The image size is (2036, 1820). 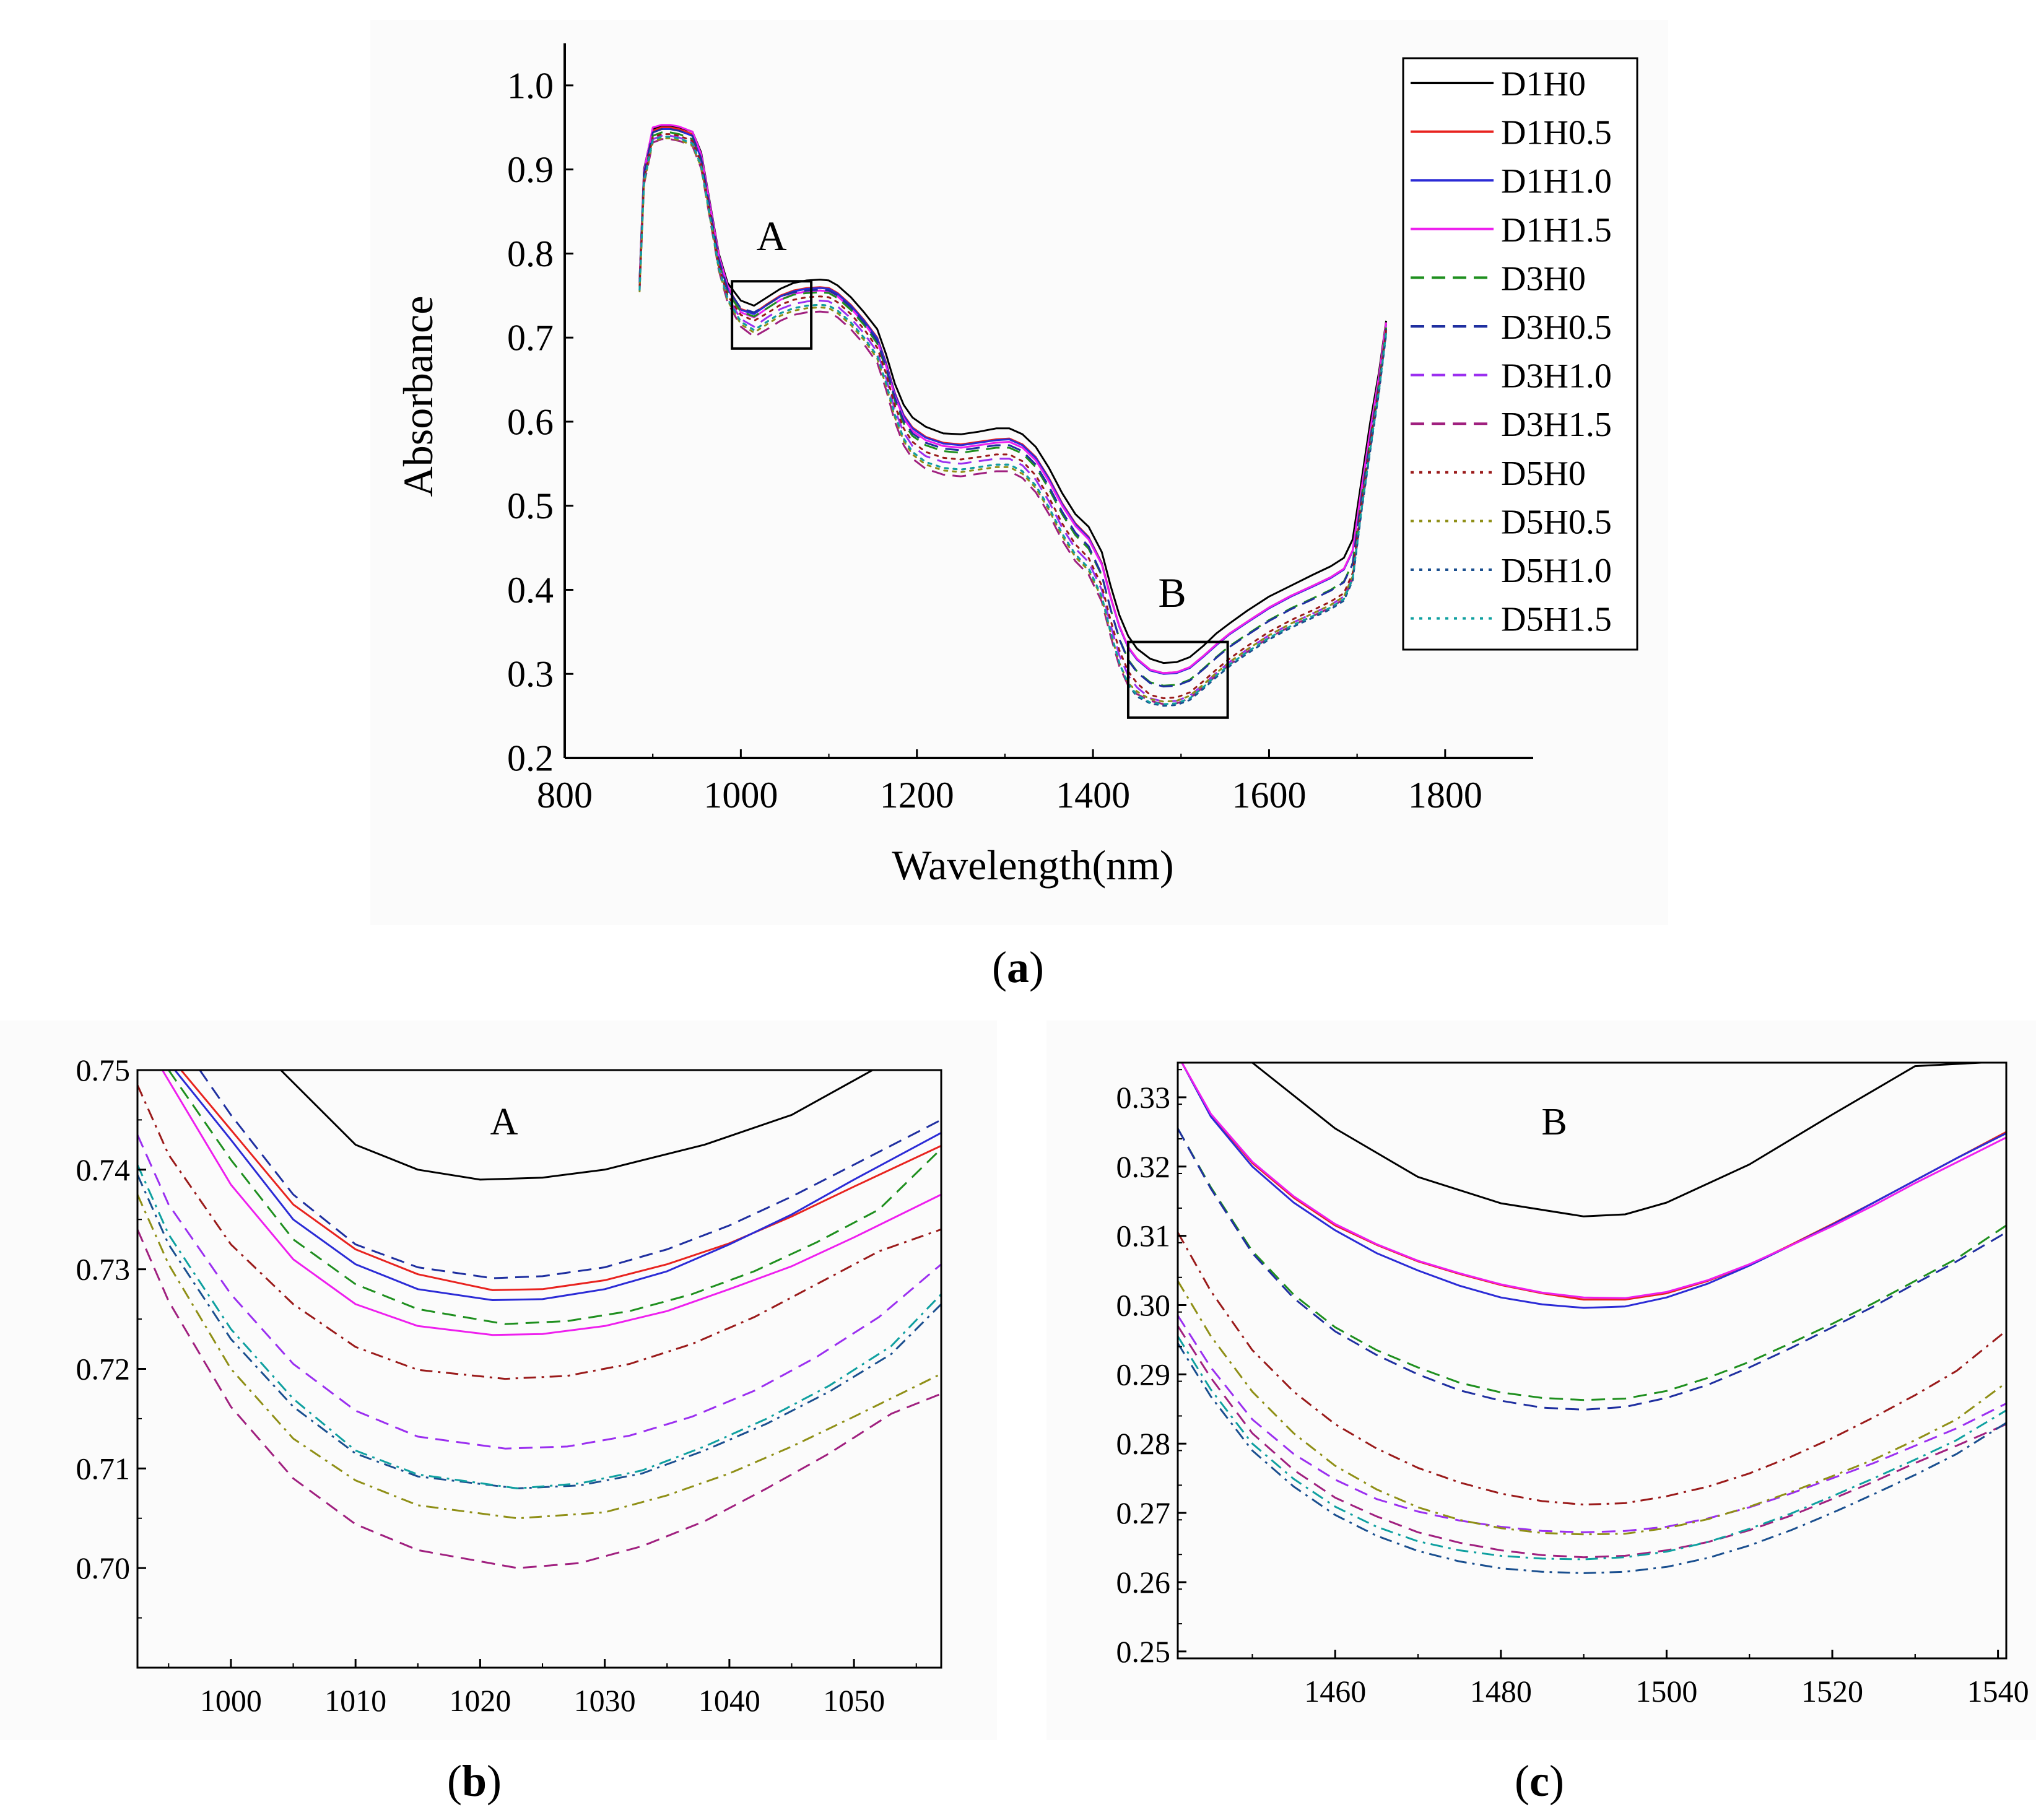 I want to click on c-y-tick-label: 0.27, so click(x=1143, y=1513).